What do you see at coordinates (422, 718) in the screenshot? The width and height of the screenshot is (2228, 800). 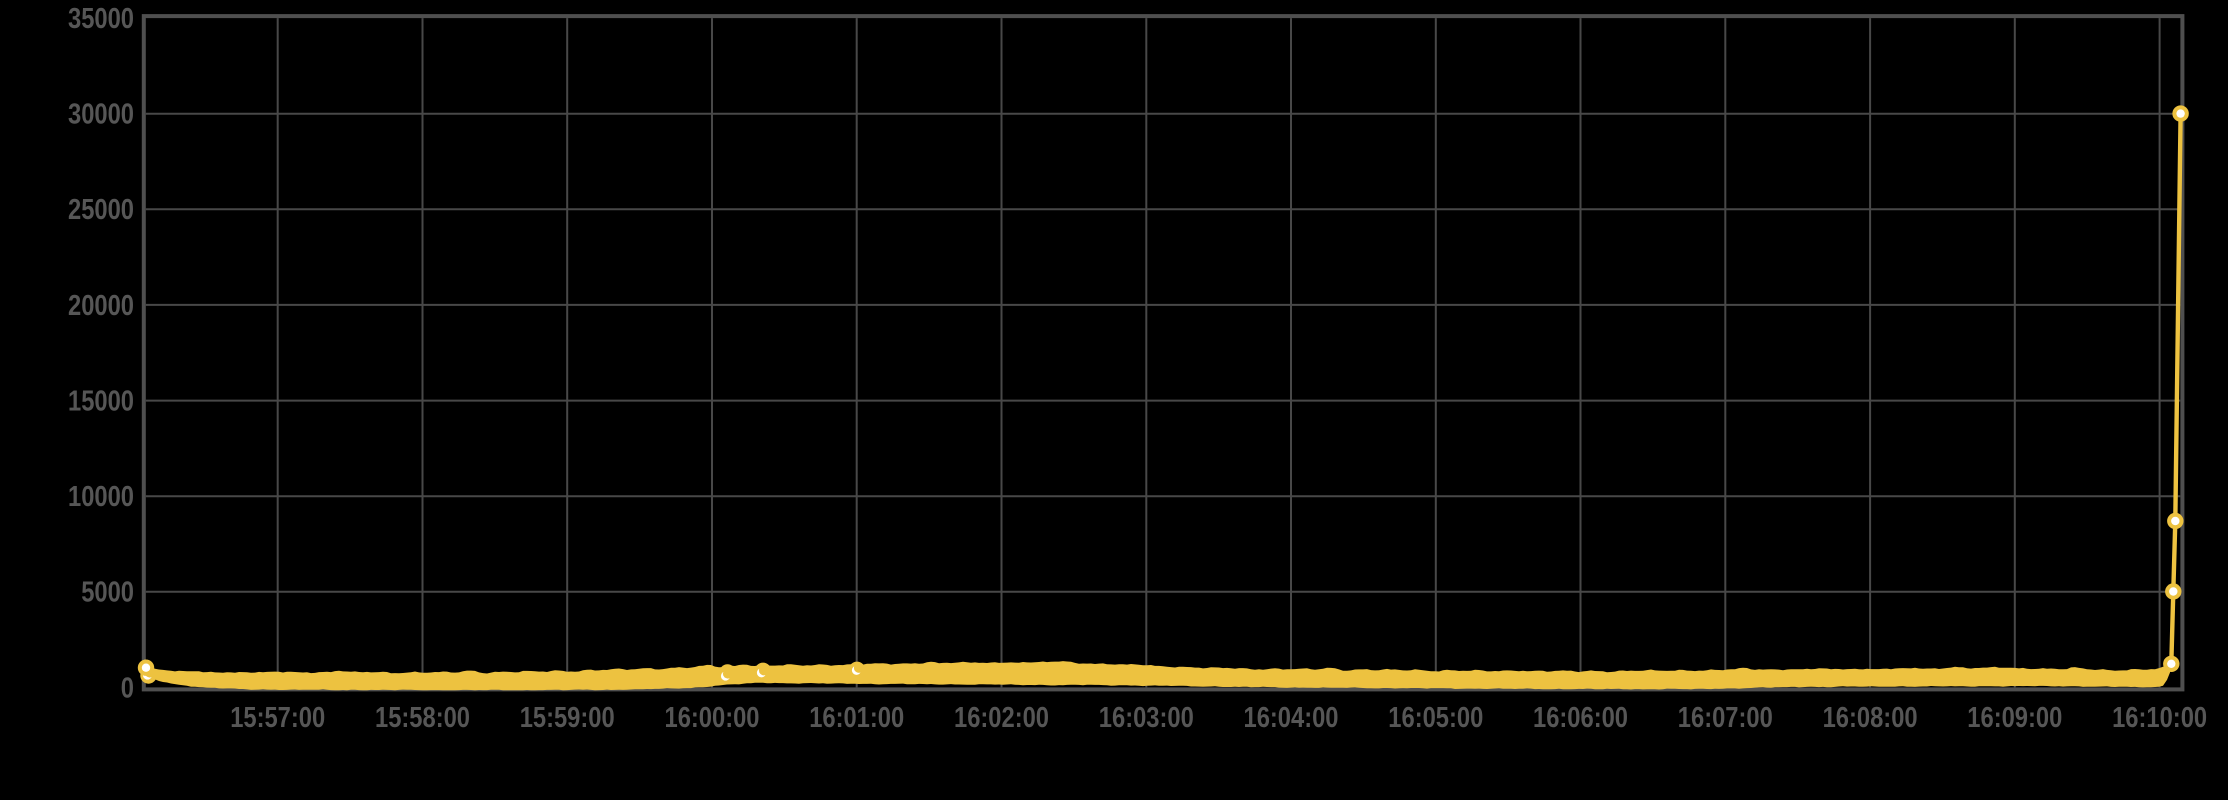 I see `svg-text: 15:58:00` at bounding box center [422, 718].